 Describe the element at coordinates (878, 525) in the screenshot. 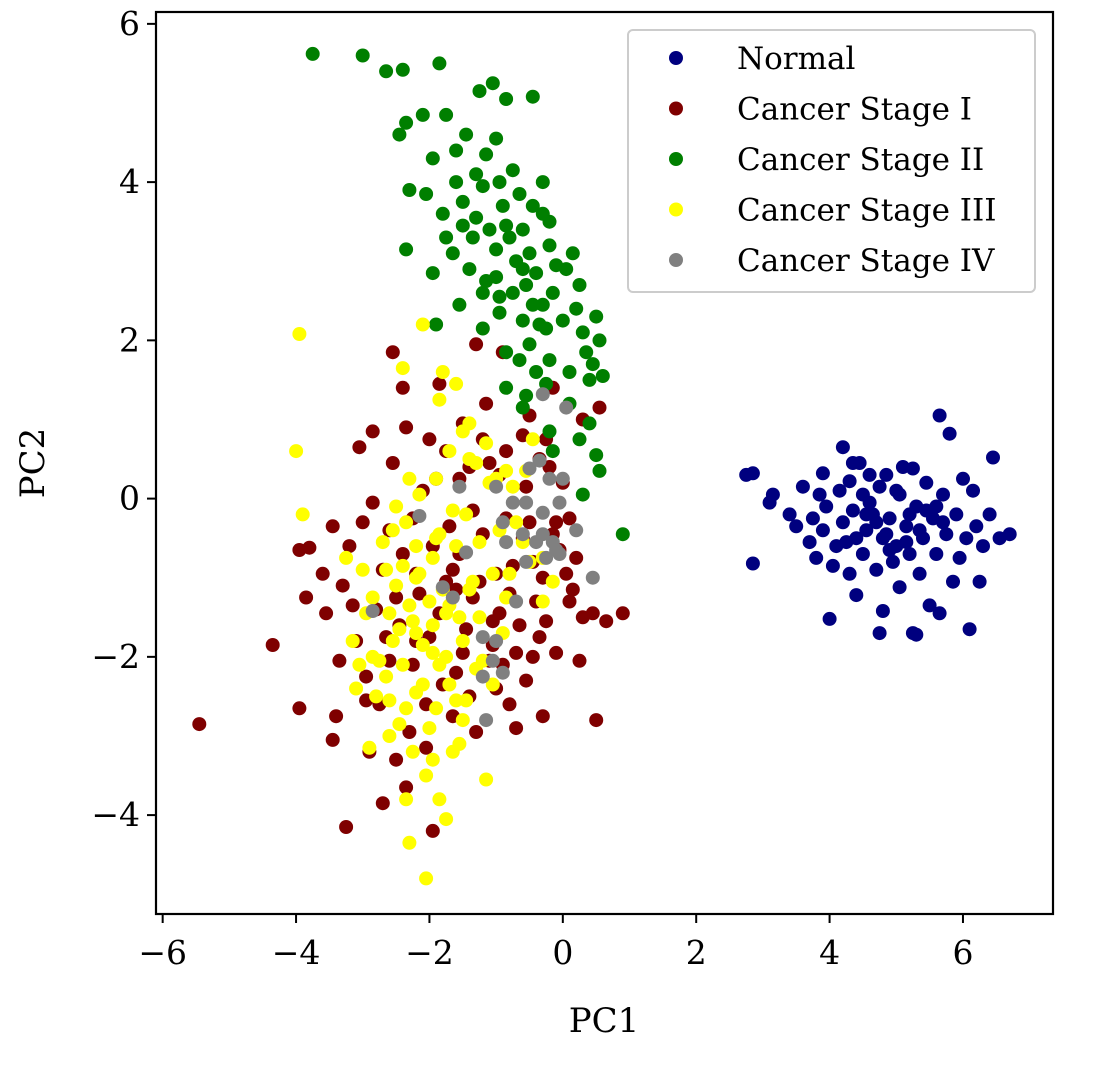

I see `series-normal` at that location.